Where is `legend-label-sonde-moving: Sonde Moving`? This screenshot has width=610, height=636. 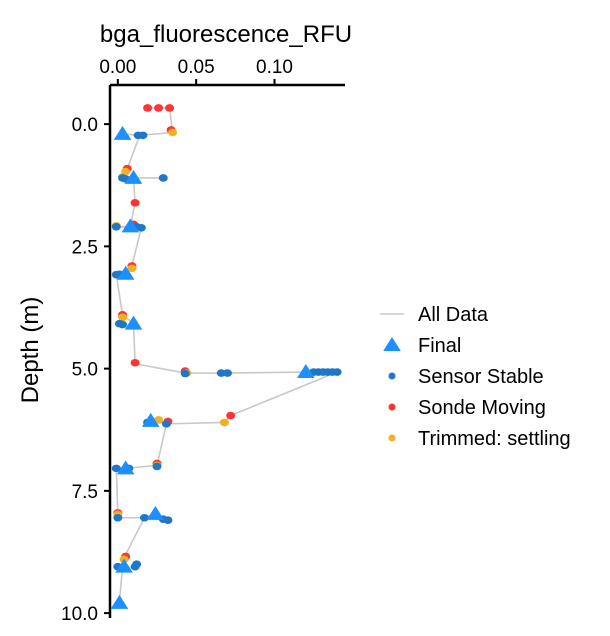 legend-label-sonde-moving: Sonde Moving is located at coordinates (482, 408).